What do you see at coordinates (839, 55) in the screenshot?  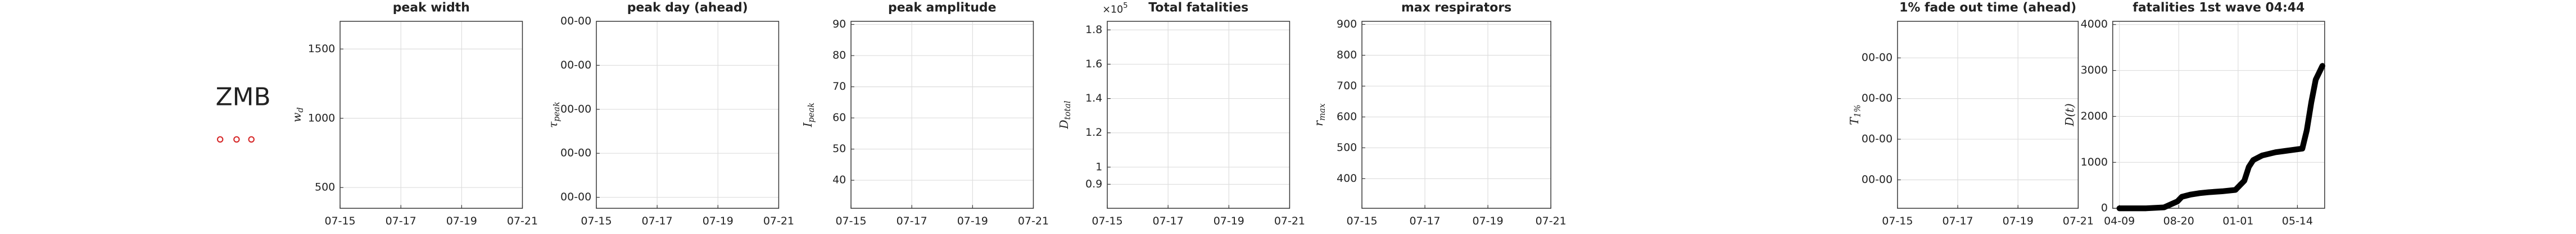 I see `y-tick-label: 80` at bounding box center [839, 55].